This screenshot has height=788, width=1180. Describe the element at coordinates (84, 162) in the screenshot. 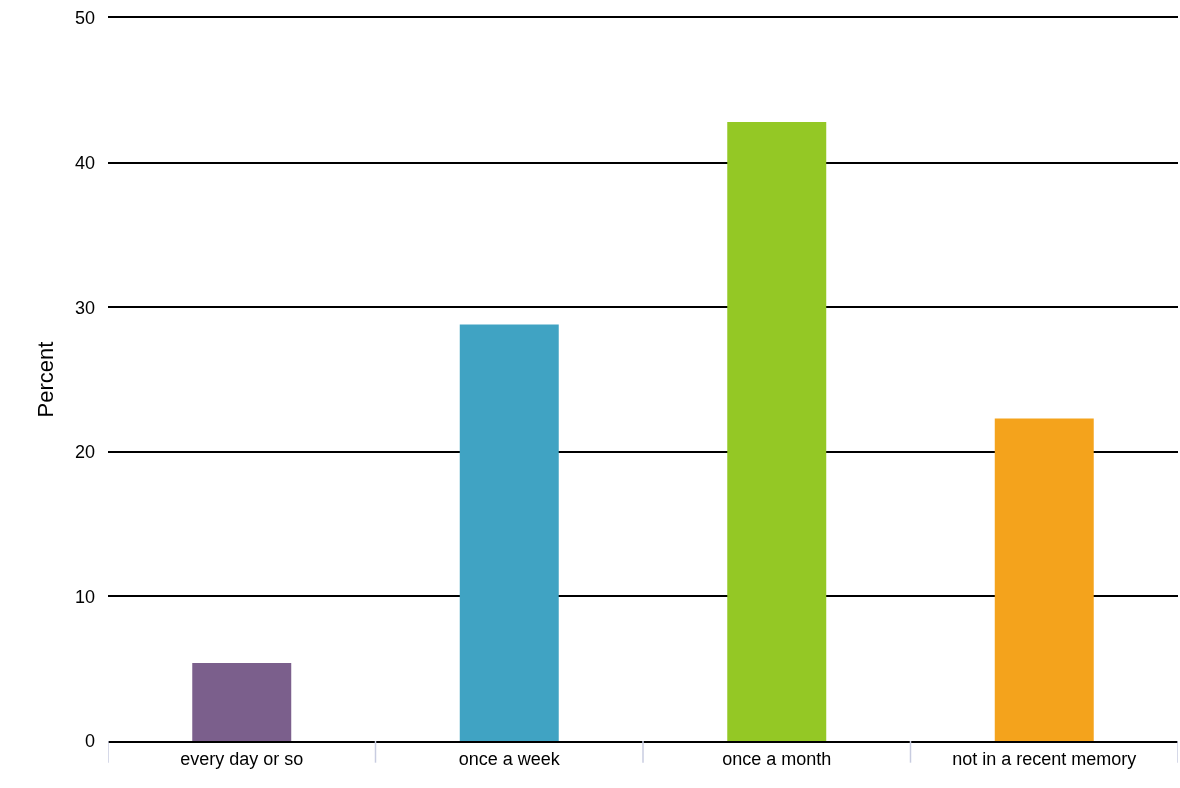

I see `y-tick-label: 40` at that location.